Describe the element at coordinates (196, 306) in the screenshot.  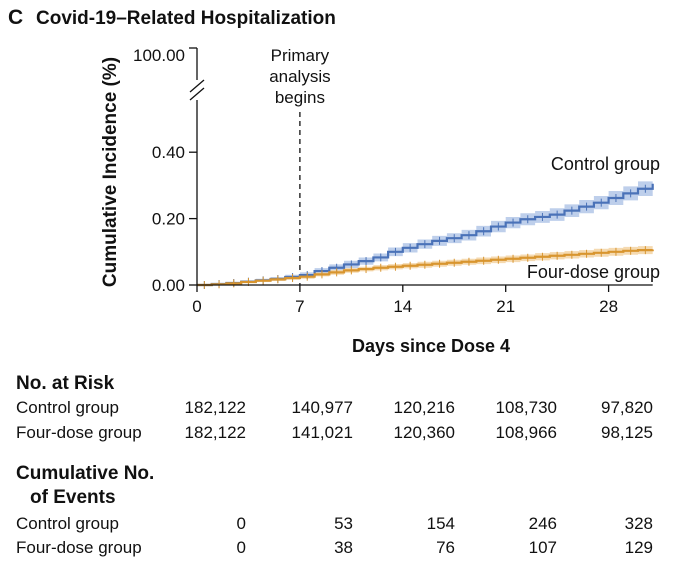
I see `x-tick-label: 0` at that location.